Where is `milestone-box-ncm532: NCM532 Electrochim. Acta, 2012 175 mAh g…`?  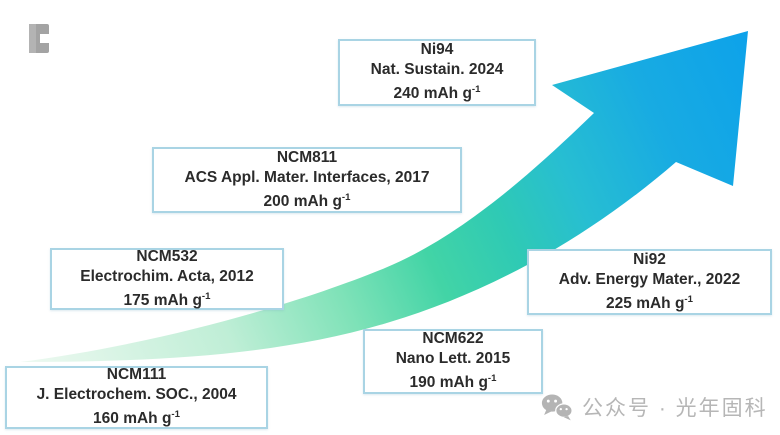
milestone-box-ncm532: NCM532 Electrochim. Acta, 2012 175 mAh g… is located at coordinates (167, 279).